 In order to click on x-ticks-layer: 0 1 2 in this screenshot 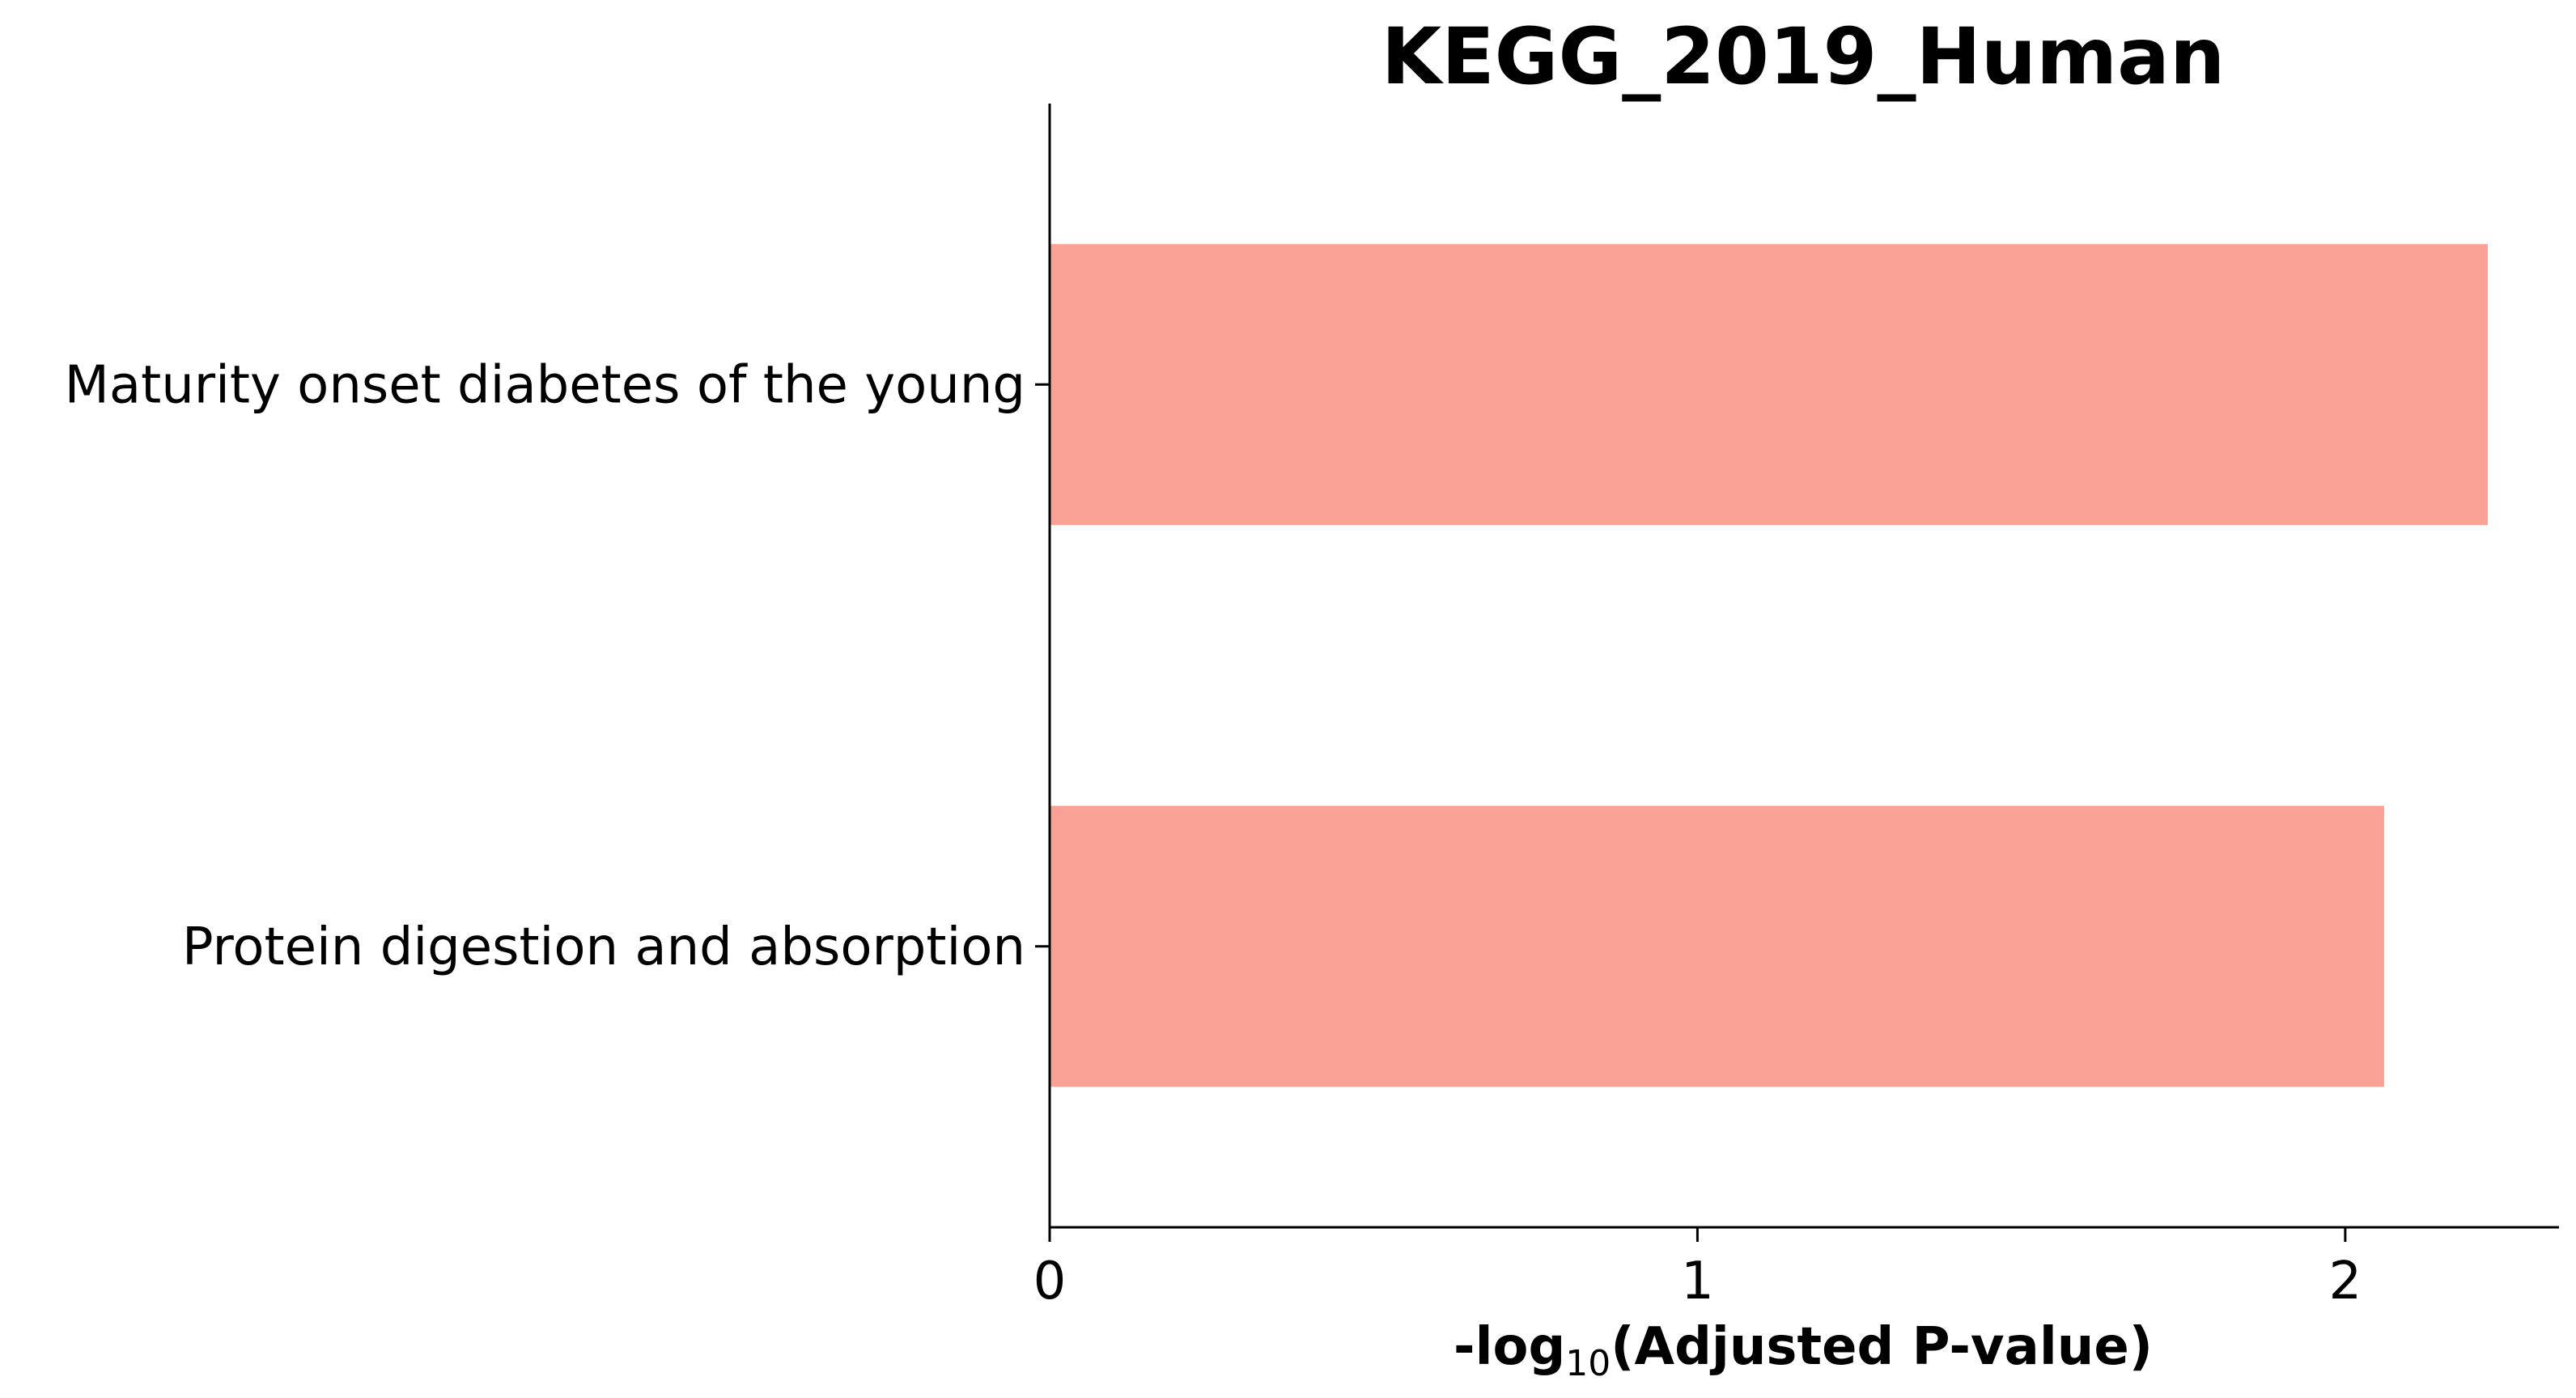, I will do `click(1697, 1269)`.